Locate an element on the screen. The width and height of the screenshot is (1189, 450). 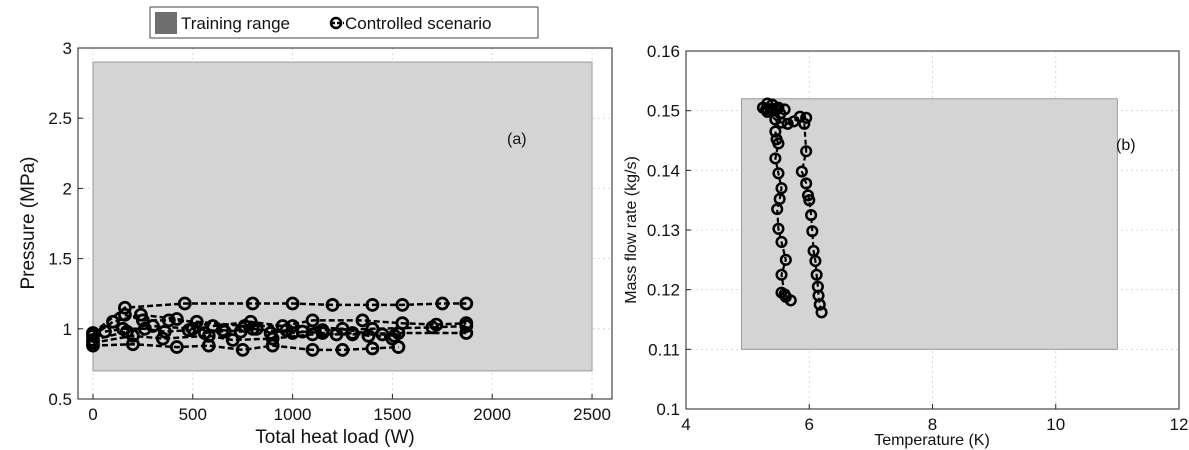
legend: Training range Controlled scenario is located at coordinates (344, 22).